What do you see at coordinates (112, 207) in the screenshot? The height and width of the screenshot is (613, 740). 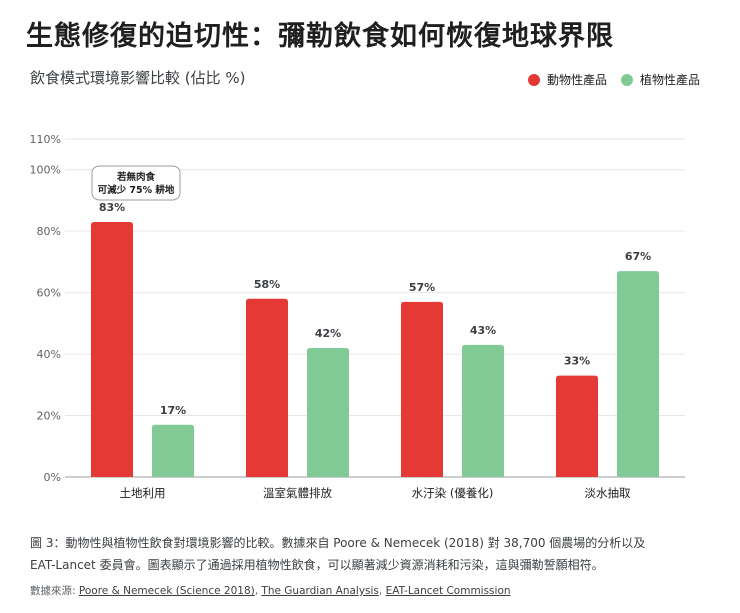 I see `data-label: 83%` at bounding box center [112, 207].